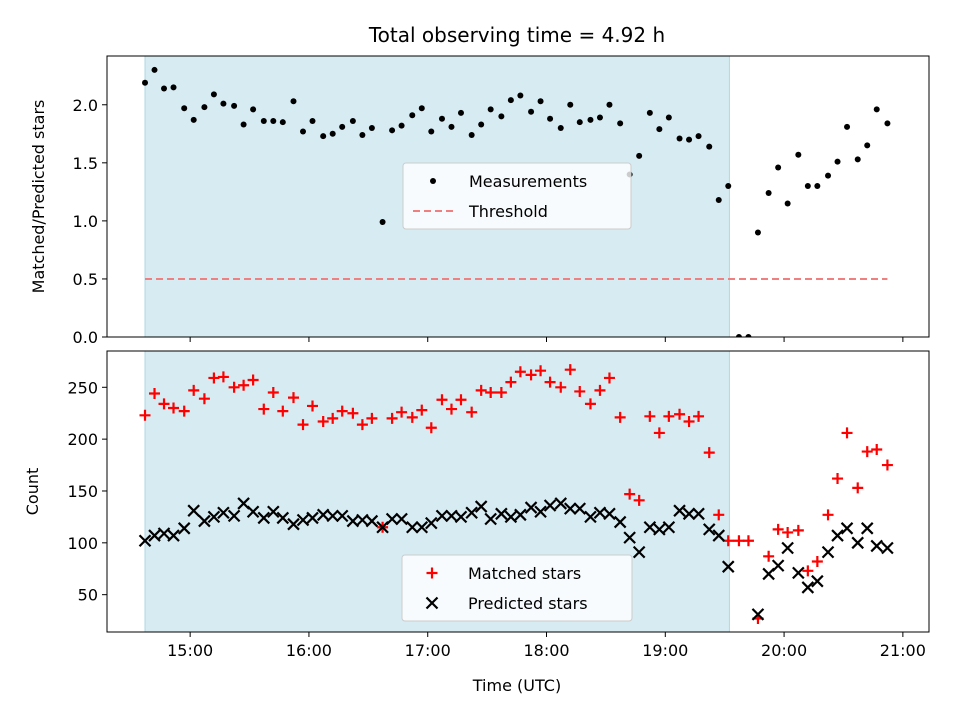  Describe the element at coordinates (38, 197) in the screenshot. I see `y-axis-label: Matched/Predicted stars` at that location.